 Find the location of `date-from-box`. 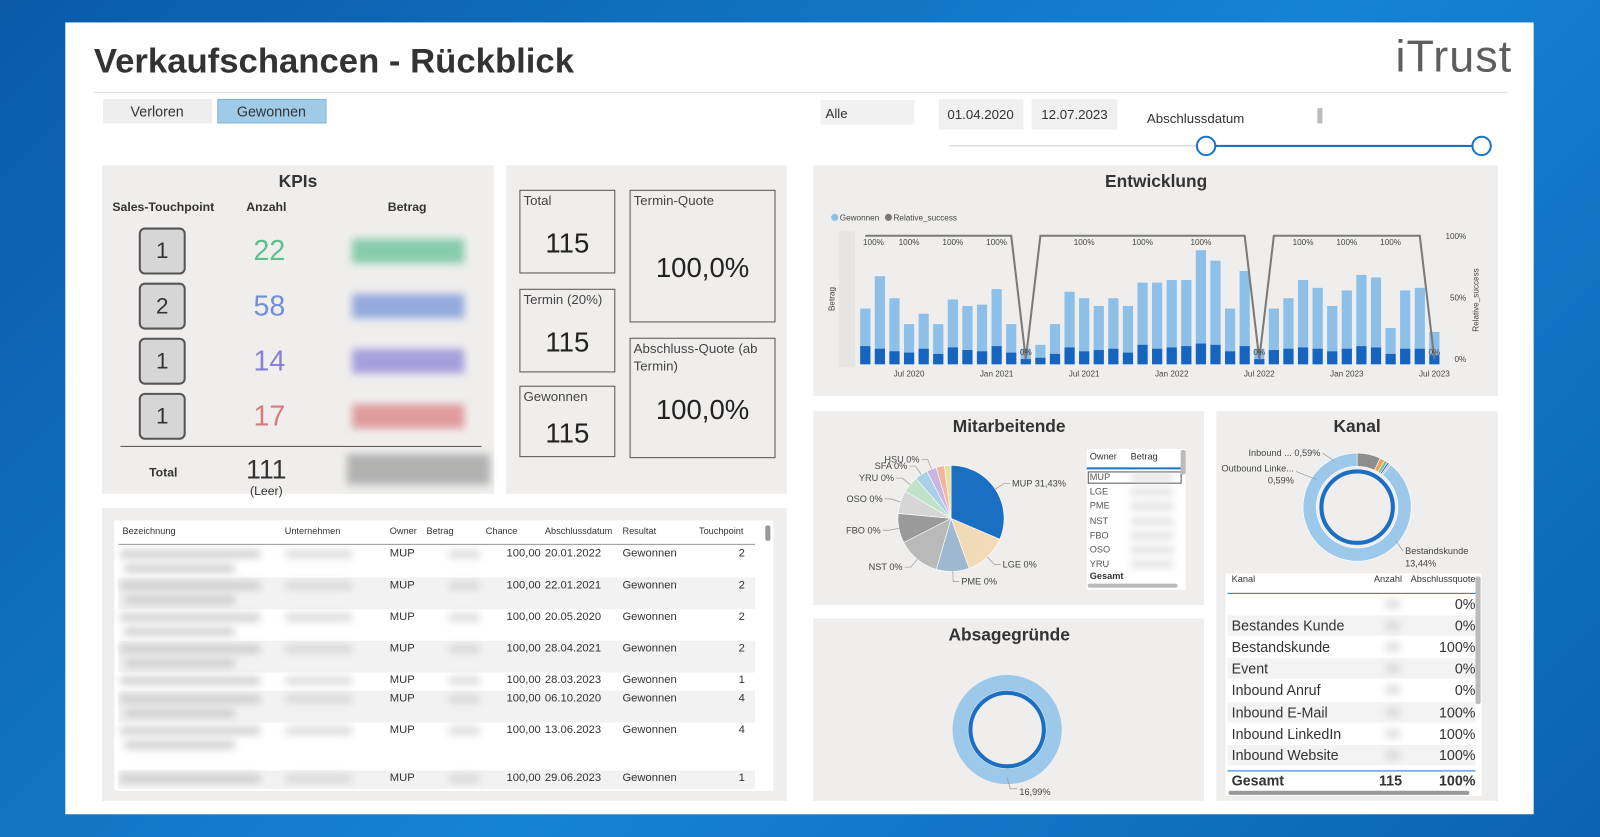

date-from-box is located at coordinates (981, 114).